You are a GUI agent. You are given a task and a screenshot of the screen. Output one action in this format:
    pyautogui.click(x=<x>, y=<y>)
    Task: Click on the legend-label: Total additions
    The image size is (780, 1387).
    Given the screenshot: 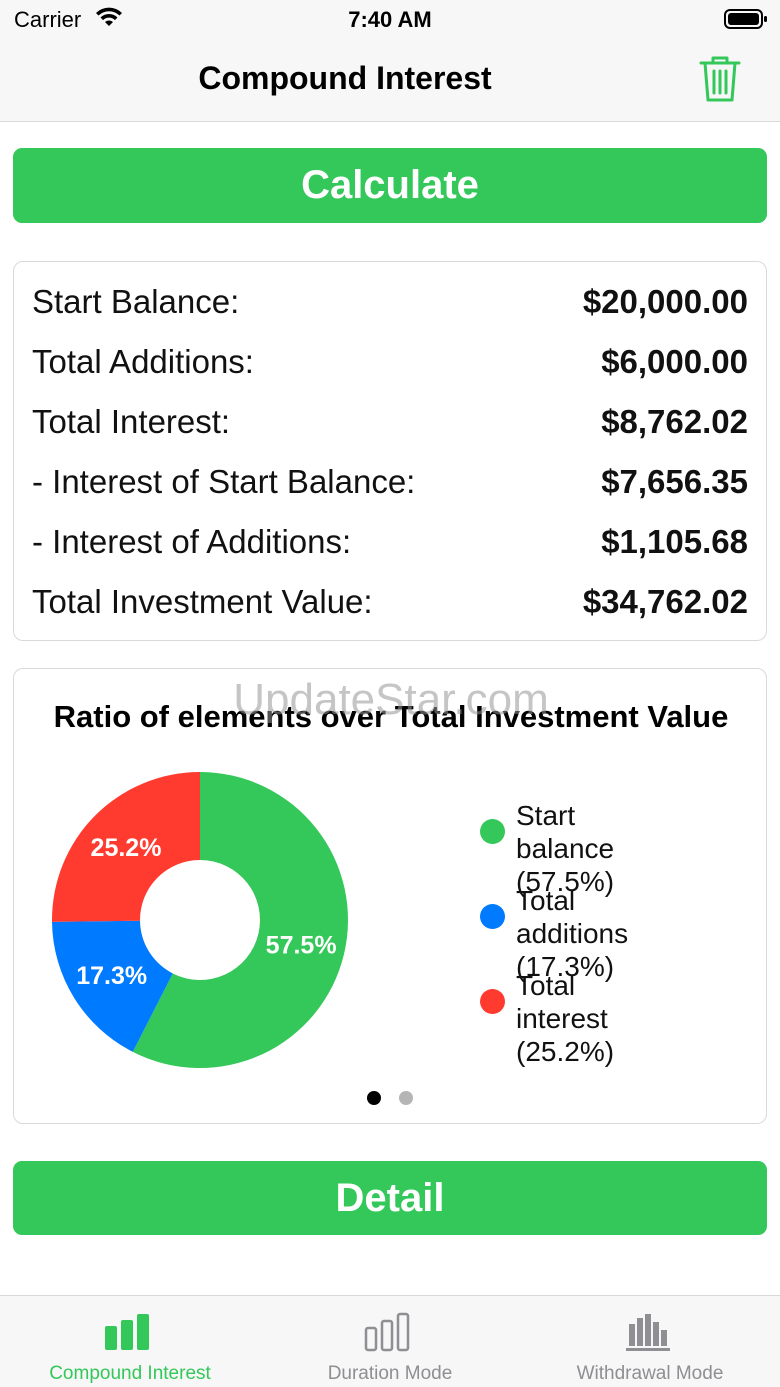 What is the action you would take?
    pyautogui.click(x=572, y=917)
    